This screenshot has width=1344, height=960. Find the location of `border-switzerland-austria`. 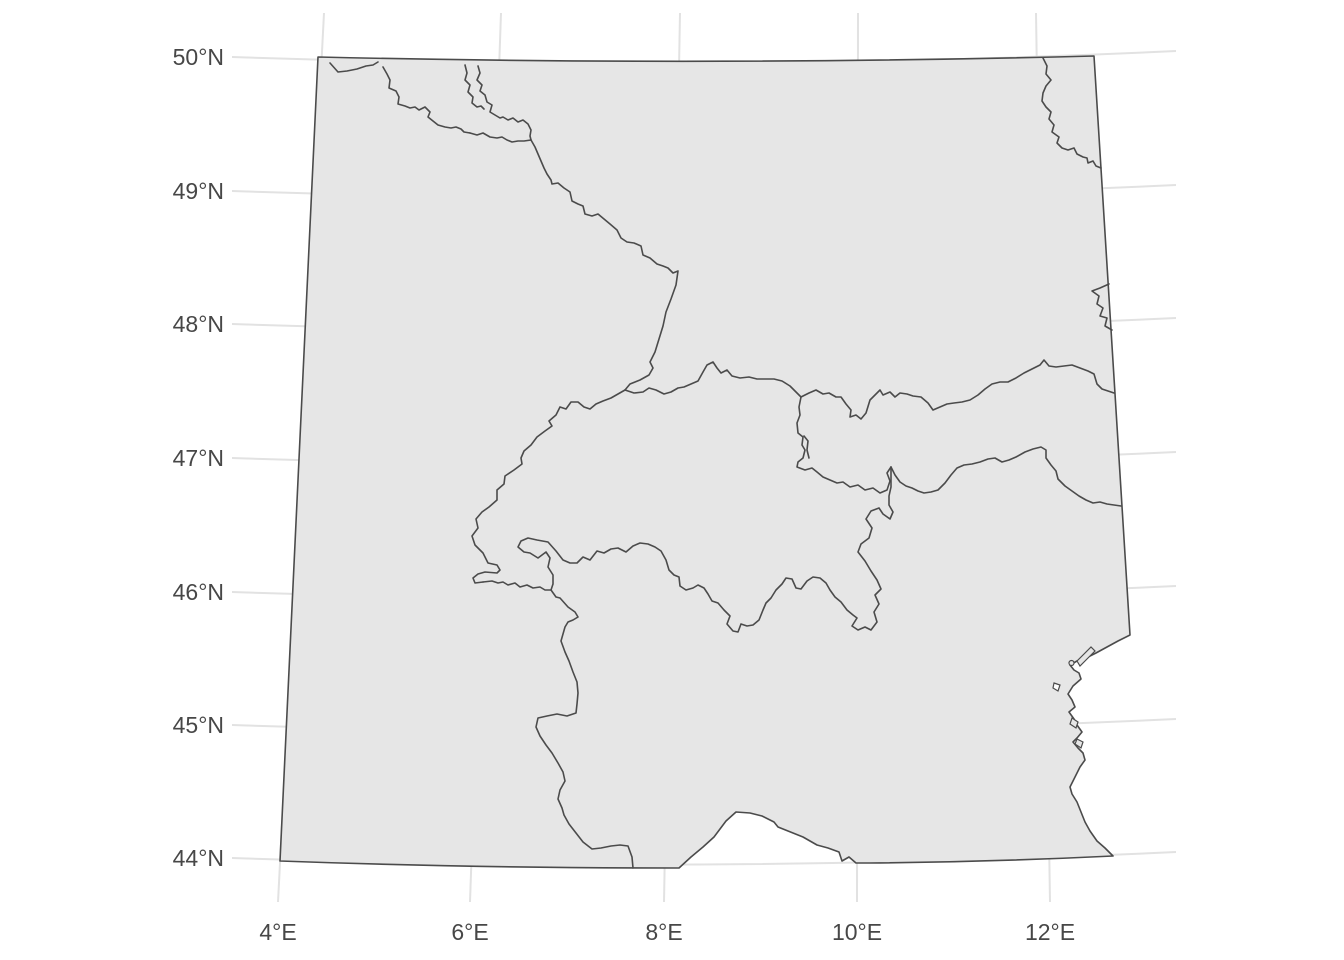

border-switzerland-austria is located at coordinates (844, 445).